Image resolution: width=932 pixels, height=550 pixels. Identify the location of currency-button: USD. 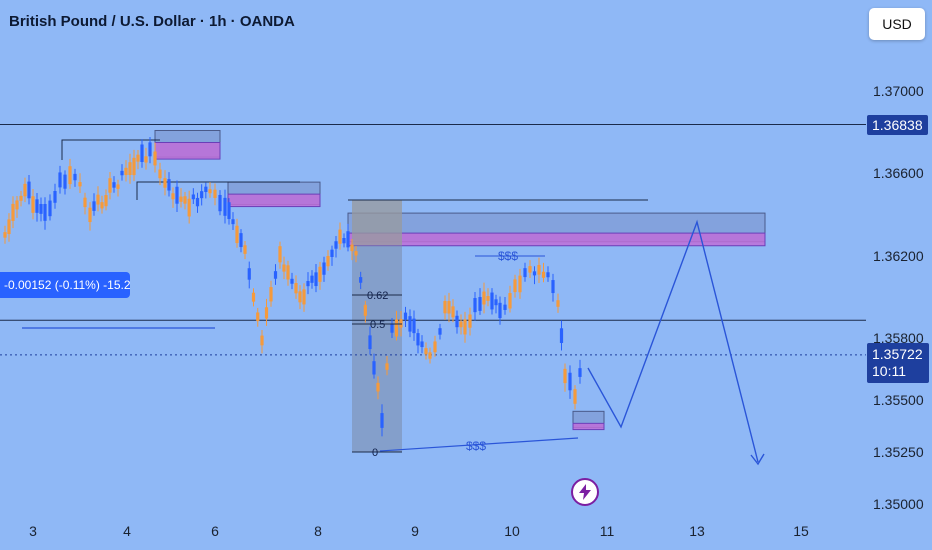
(897, 24).